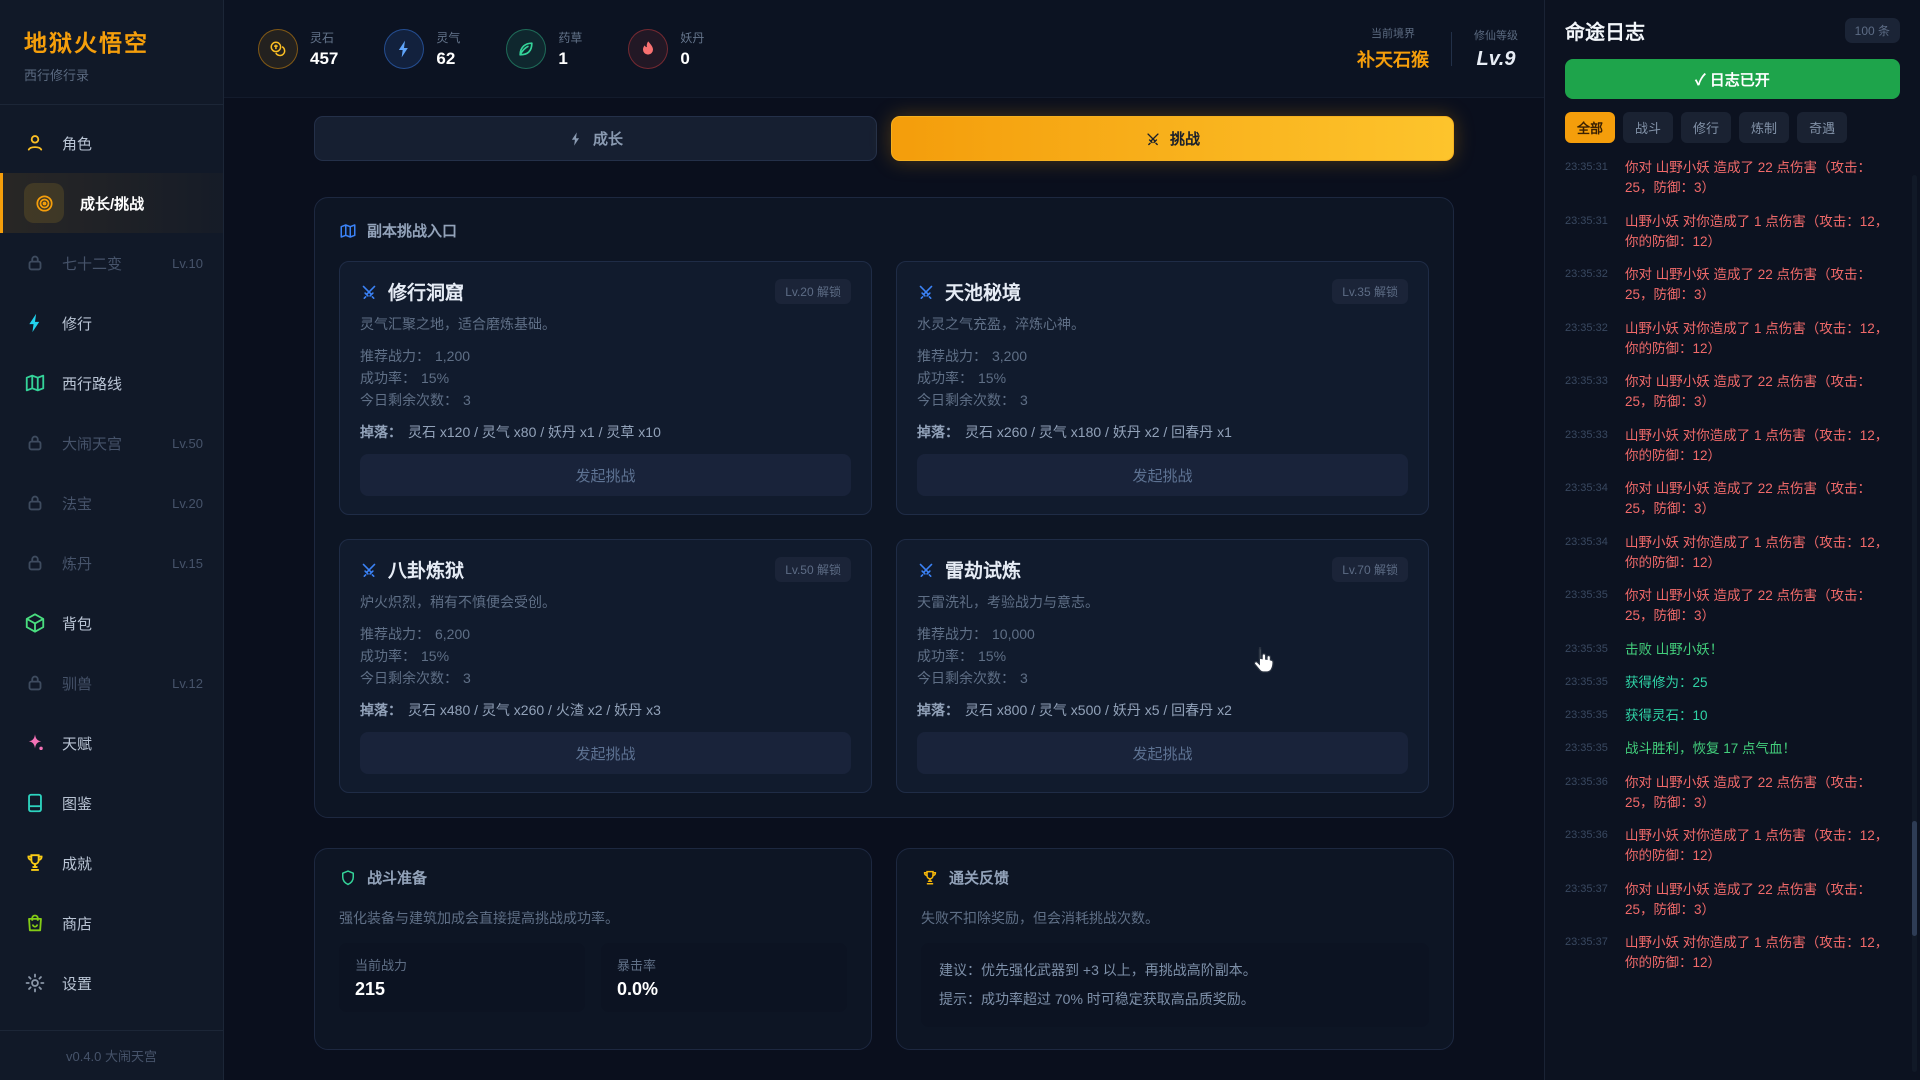 This screenshot has height=1080, width=1920. Describe the element at coordinates (976, 634) in the screenshot. I see `recommended-power: 推荐战力： 10,000` at that location.